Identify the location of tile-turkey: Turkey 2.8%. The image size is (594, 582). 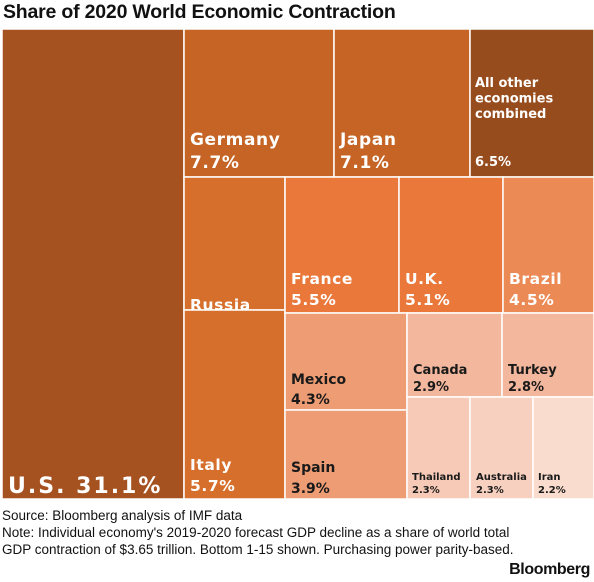
(547, 355).